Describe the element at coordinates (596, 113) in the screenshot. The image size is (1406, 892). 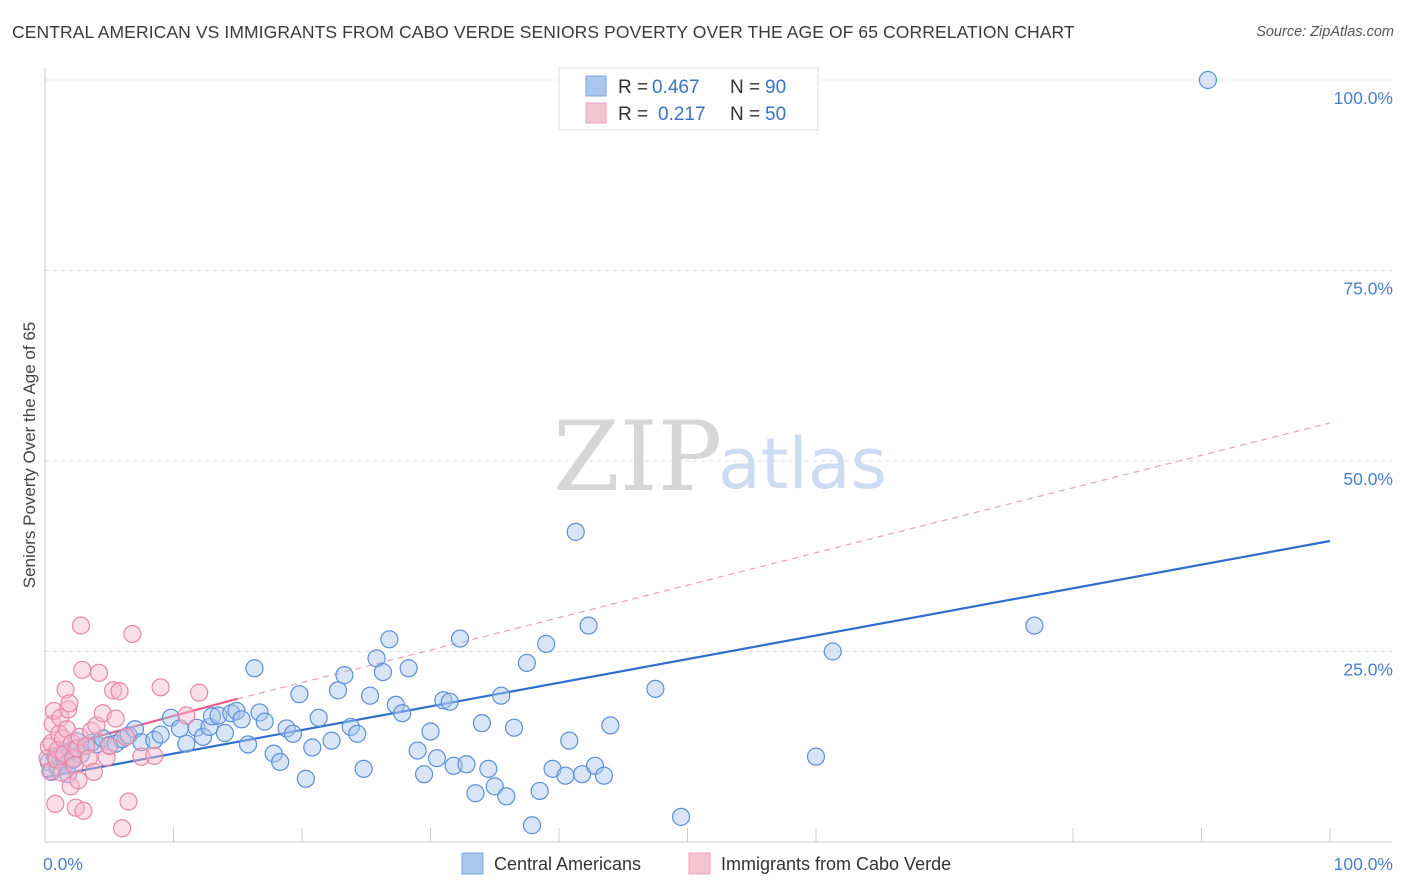
I see `legend-swatch-pink` at that location.